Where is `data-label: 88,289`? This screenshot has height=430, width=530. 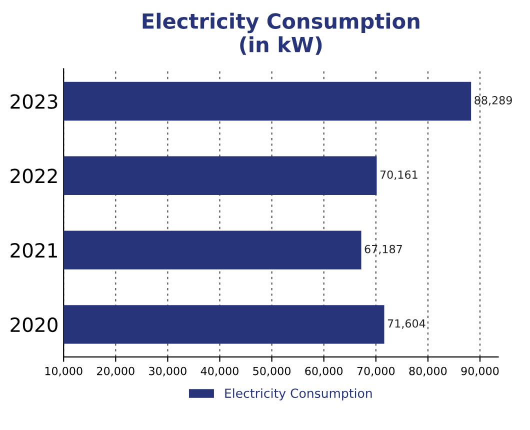
data-label: 88,289 is located at coordinates (493, 101).